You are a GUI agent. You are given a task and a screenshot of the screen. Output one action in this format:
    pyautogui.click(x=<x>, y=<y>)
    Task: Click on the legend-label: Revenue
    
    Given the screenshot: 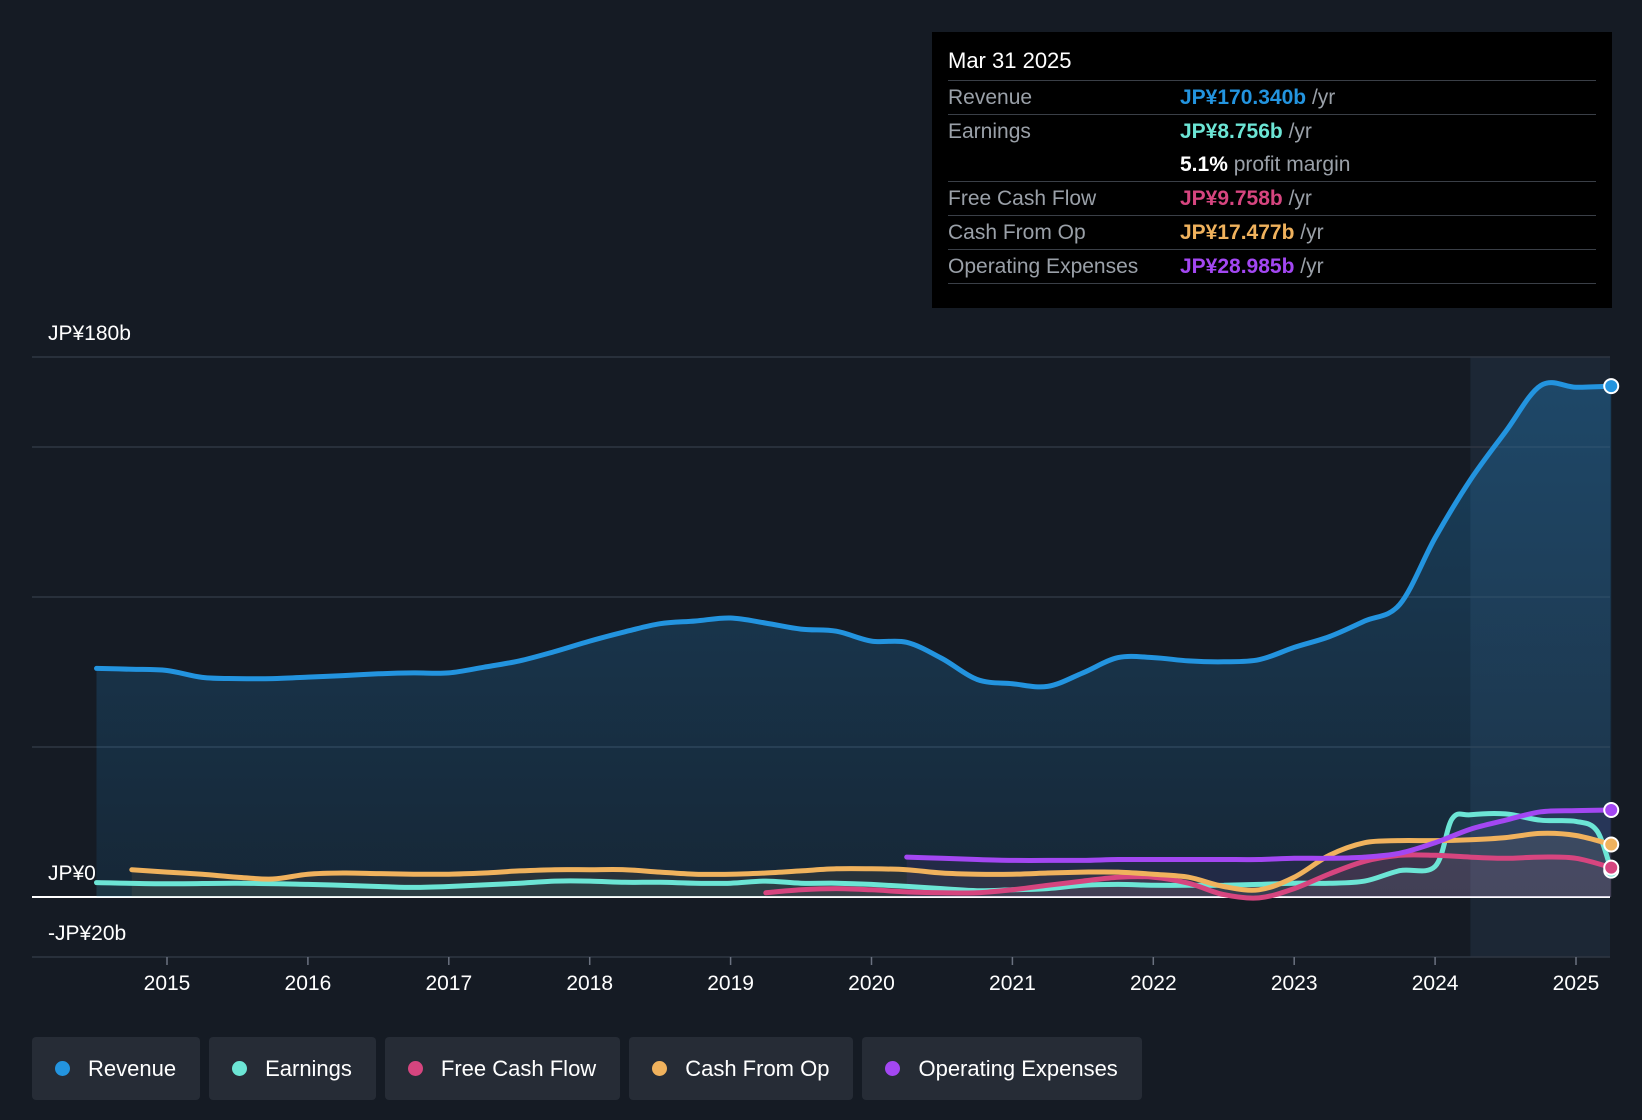 What is the action you would take?
    pyautogui.click(x=132, y=1068)
    